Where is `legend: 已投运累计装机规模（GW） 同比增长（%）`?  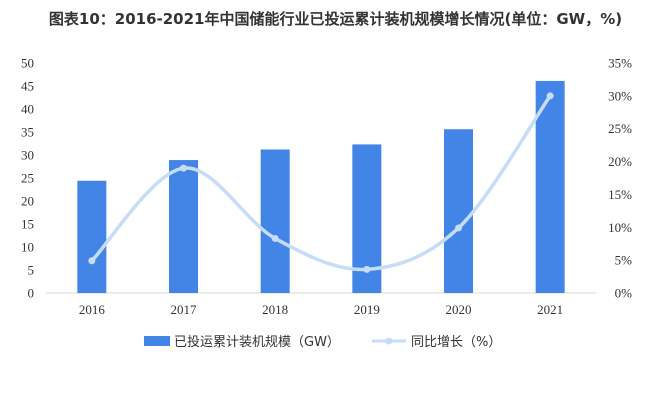
legend: 已投运累计装机规模（GW） 同比增长（%） is located at coordinates (322, 342).